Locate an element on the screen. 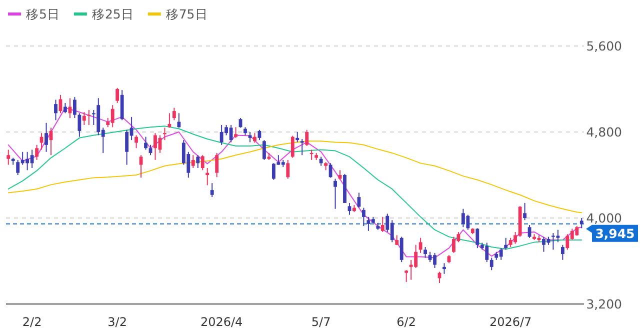 This screenshot has width=643, height=333. ref-label: 3,945 is located at coordinates (612, 233).